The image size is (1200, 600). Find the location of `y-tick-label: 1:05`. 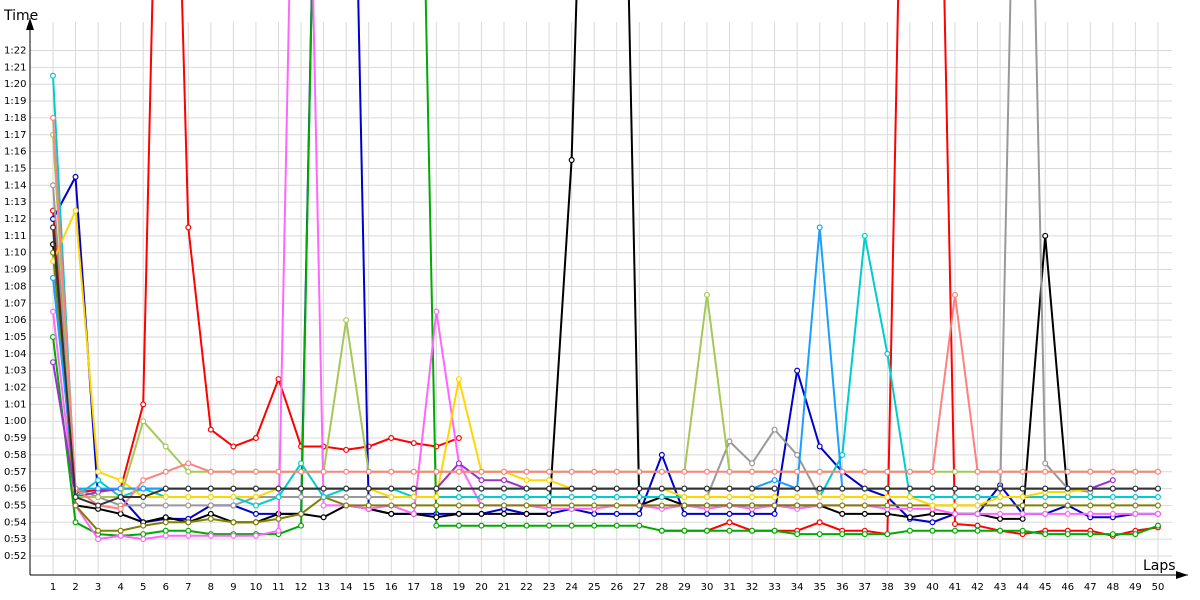

y-tick-label: 1:05 is located at coordinates (15, 337).